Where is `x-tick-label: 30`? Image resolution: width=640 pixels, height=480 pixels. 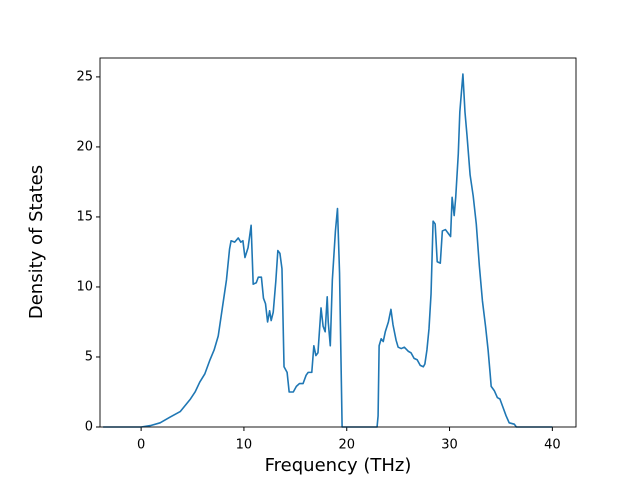 x-tick-label: 30 is located at coordinates (449, 445).